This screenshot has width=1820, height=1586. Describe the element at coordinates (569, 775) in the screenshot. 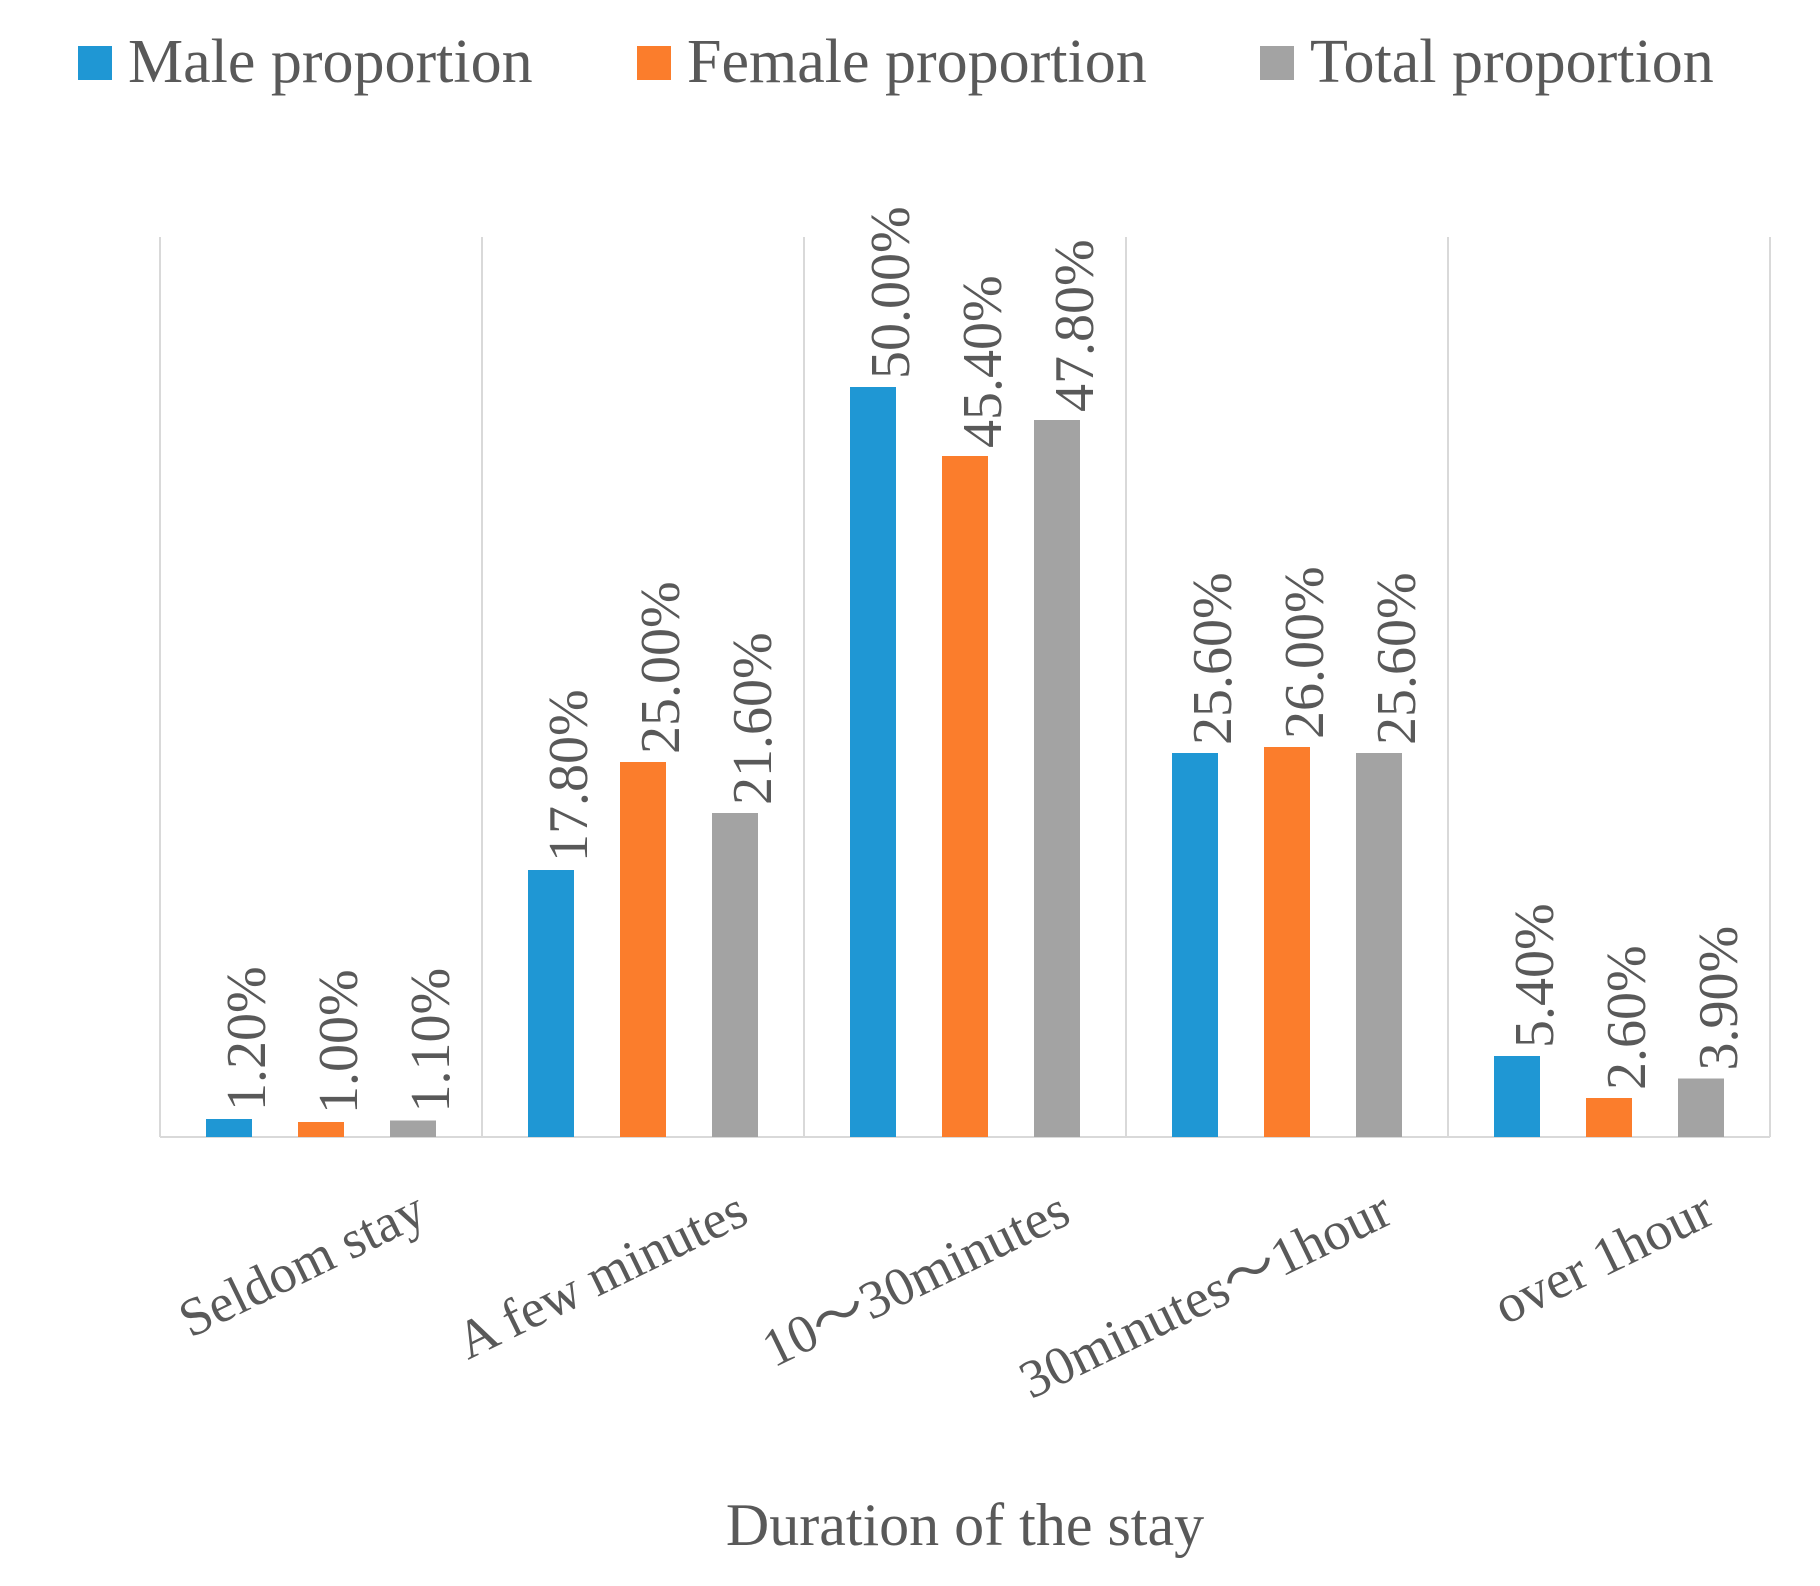

I see `data-label-0-1: 17.80%` at that location.